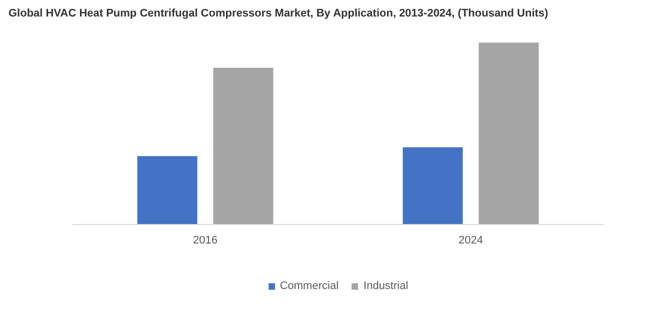 The width and height of the screenshot is (668, 326). What do you see at coordinates (470, 240) in the screenshot?
I see `x-tick-label: 2024` at bounding box center [470, 240].